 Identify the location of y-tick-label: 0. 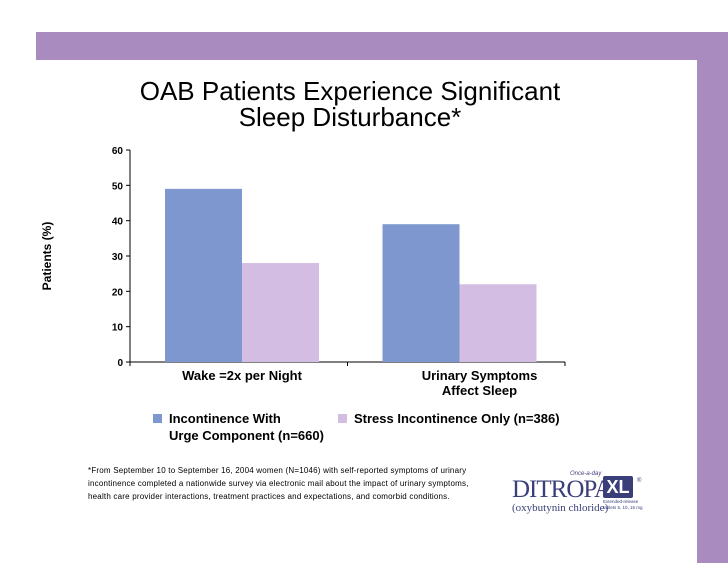
(120, 363).